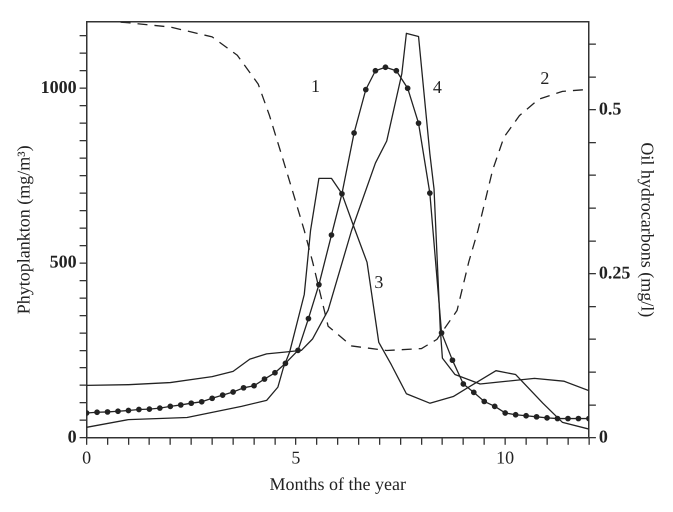 This screenshot has height=512, width=673. What do you see at coordinates (315, 86) in the screenshot?
I see `text: 1` at bounding box center [315, 86].